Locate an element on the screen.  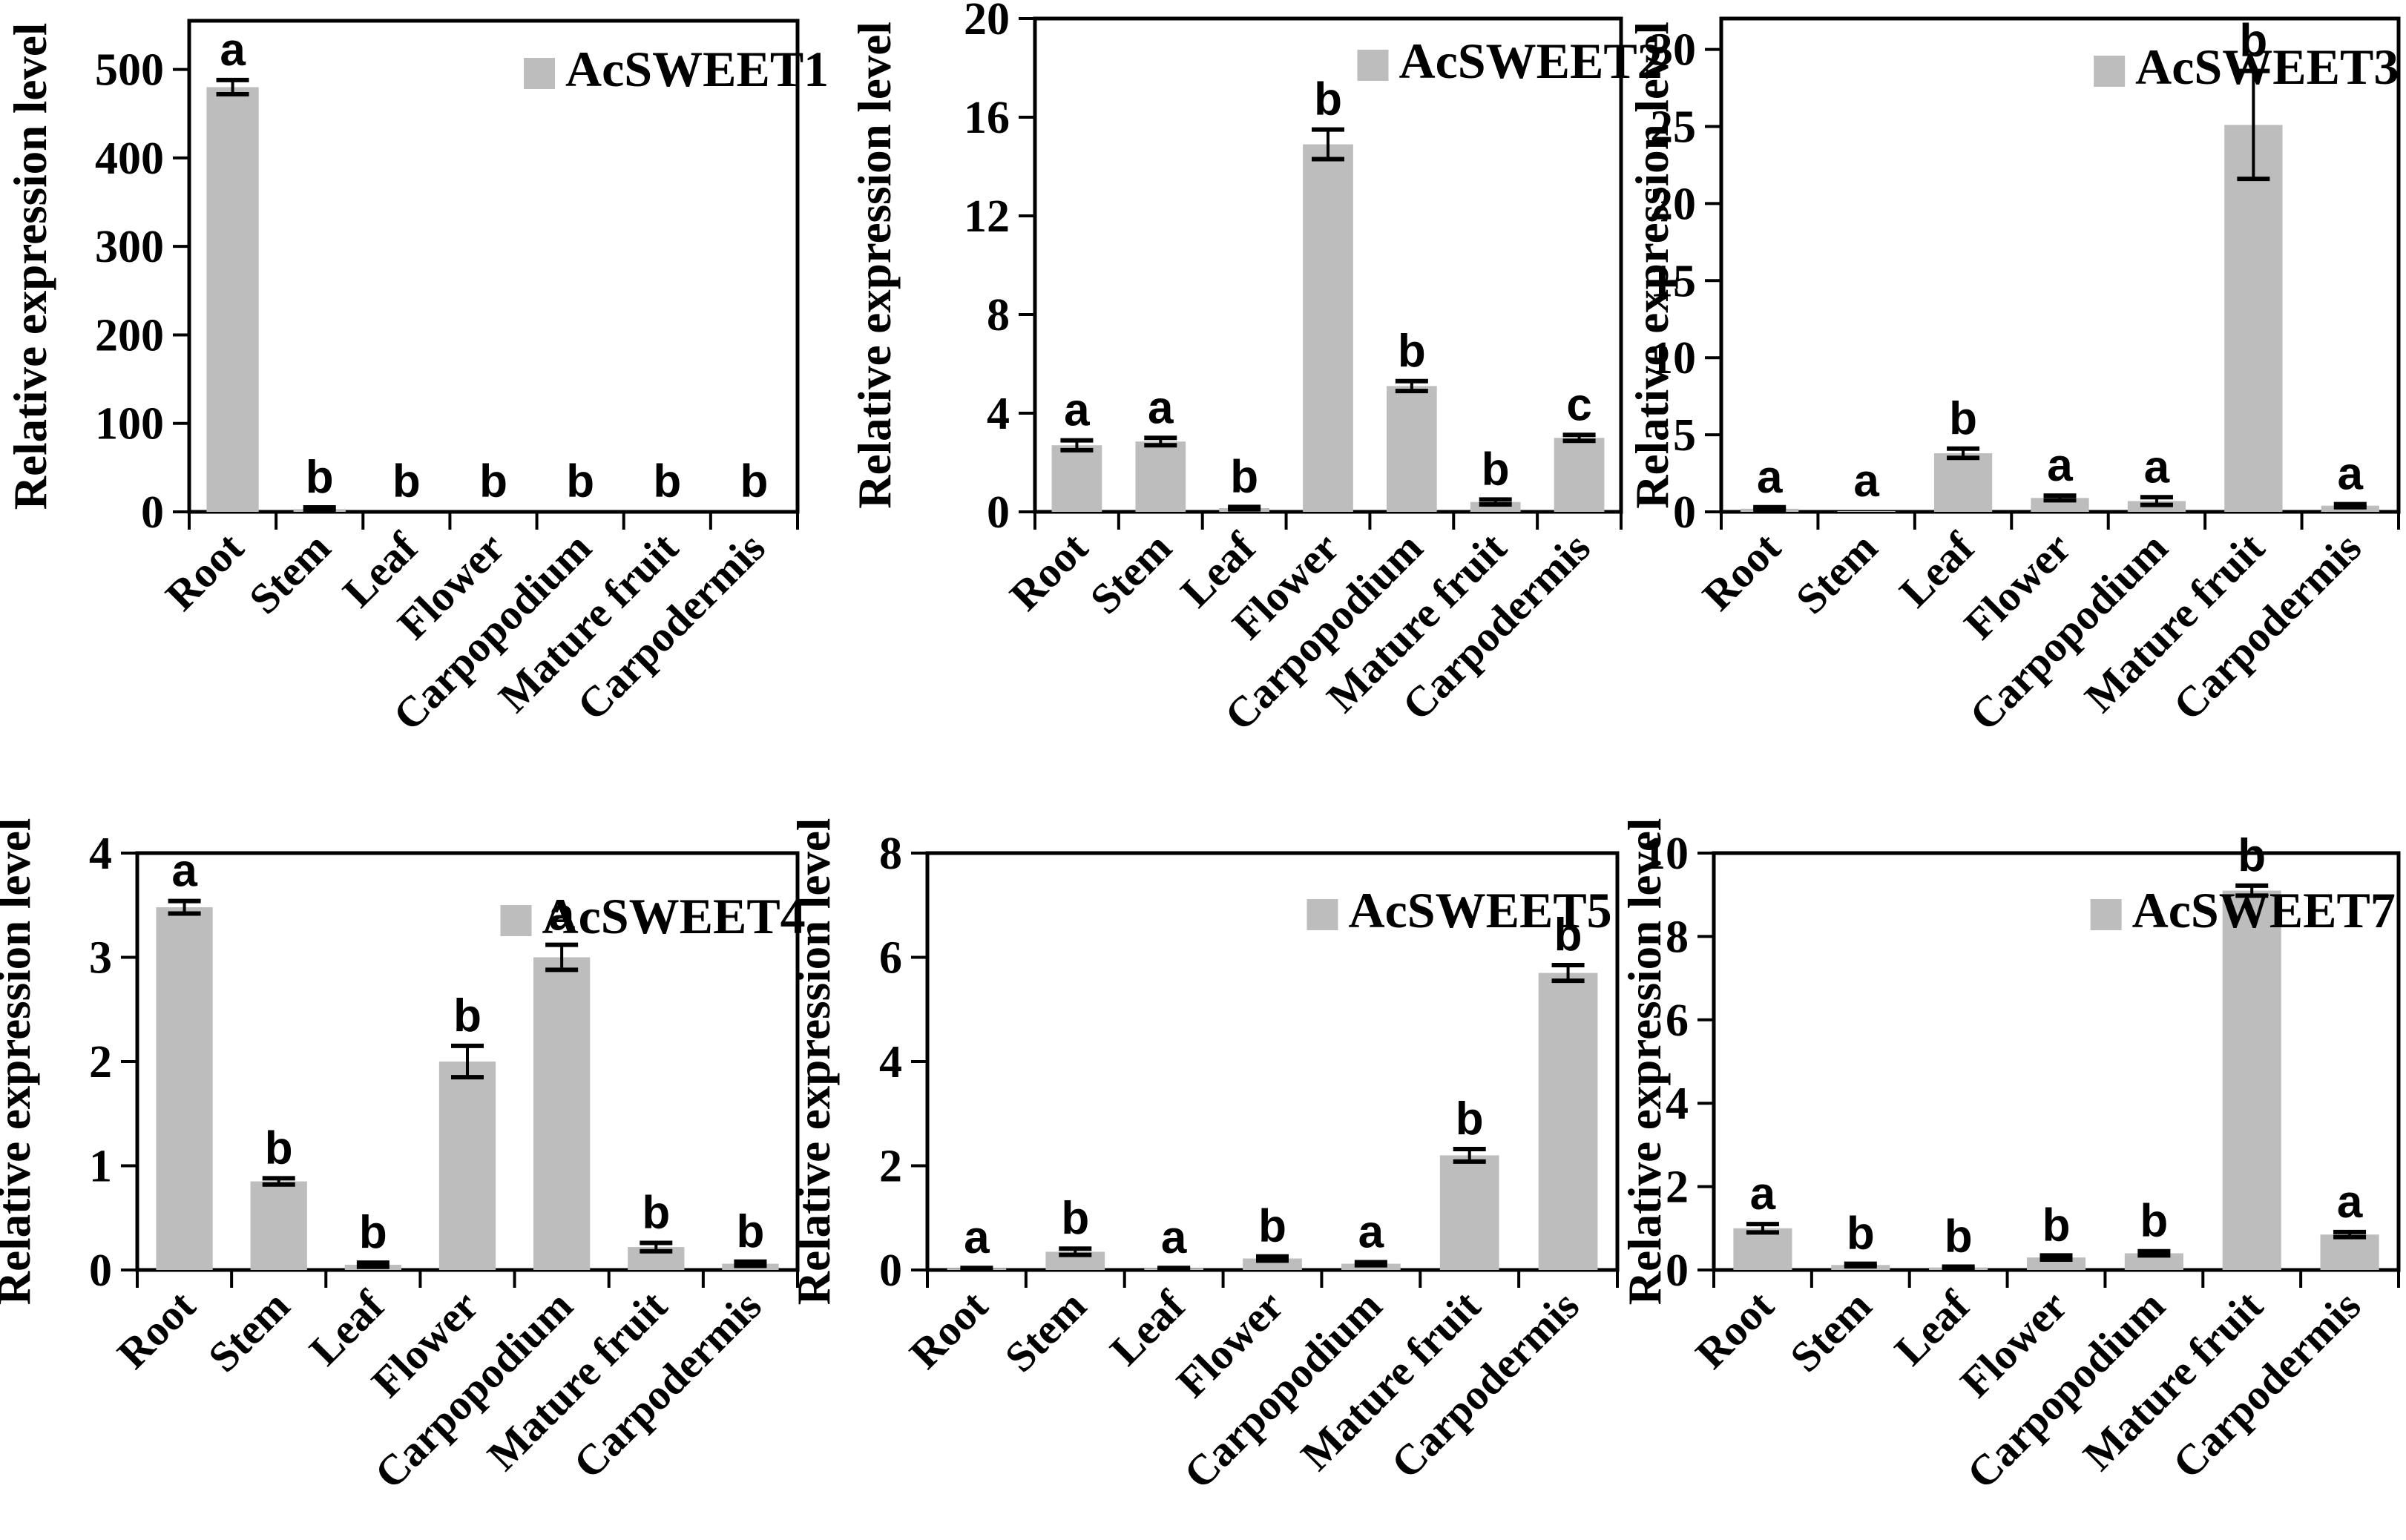
y-tick-label: 400 is located at coordinates (129, 159).